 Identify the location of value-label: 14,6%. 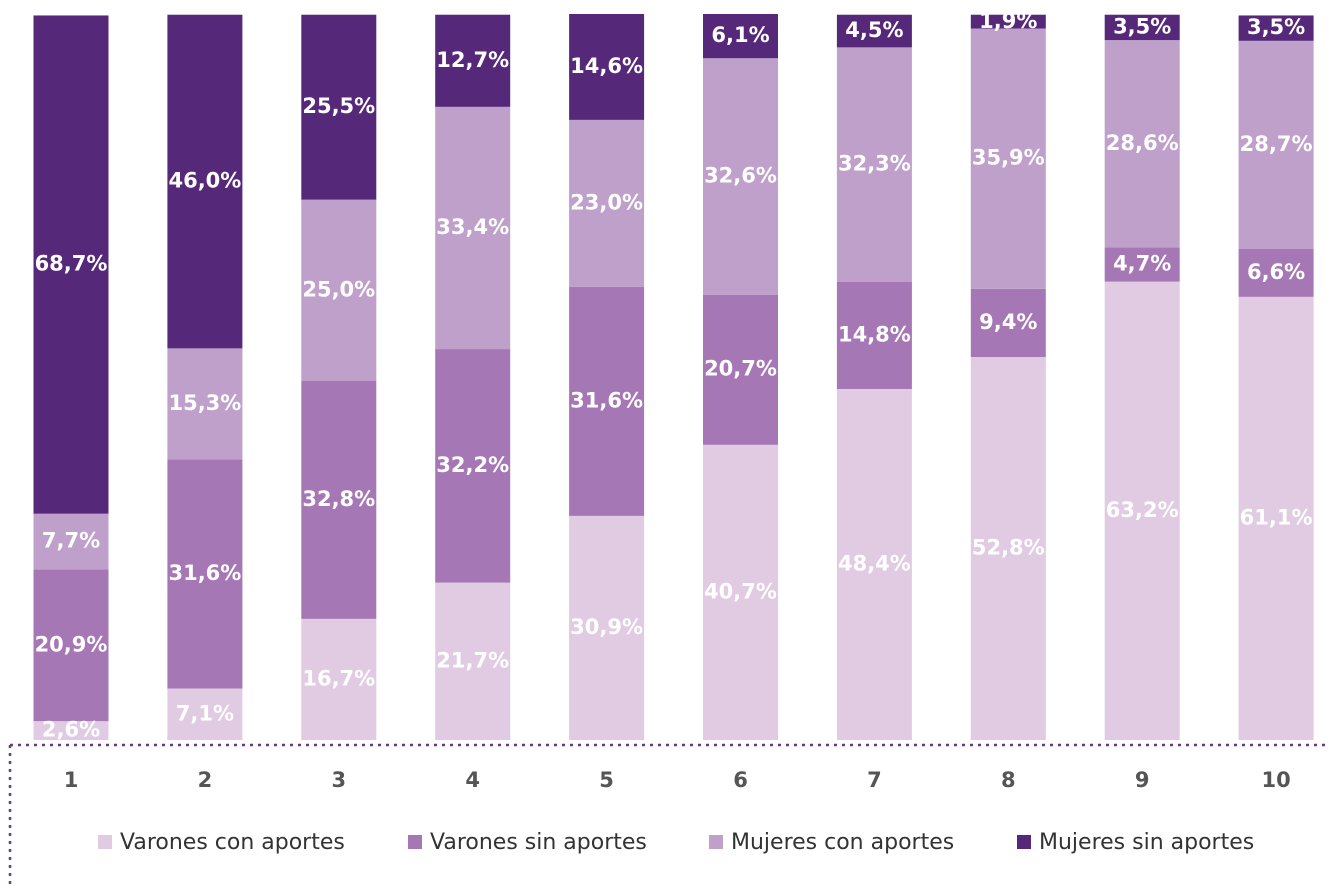
(606, 66).